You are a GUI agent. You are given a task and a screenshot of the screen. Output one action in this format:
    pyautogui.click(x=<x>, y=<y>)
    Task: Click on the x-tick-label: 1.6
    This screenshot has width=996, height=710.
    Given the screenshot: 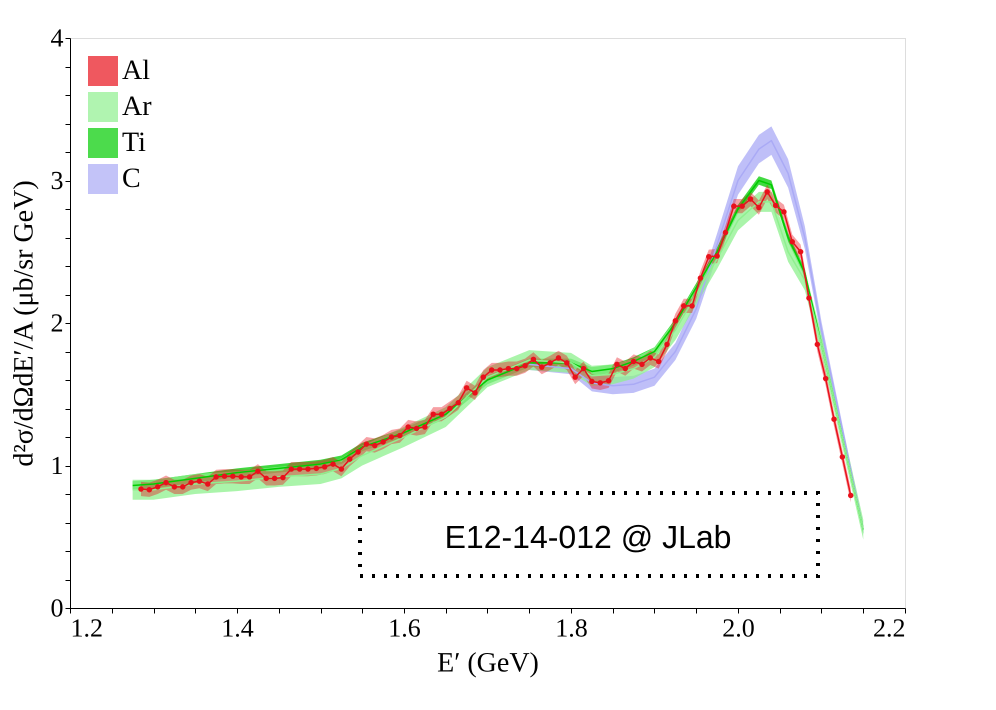 What is the action you would take?
    pyautogui.click(x=404, y=628)
    